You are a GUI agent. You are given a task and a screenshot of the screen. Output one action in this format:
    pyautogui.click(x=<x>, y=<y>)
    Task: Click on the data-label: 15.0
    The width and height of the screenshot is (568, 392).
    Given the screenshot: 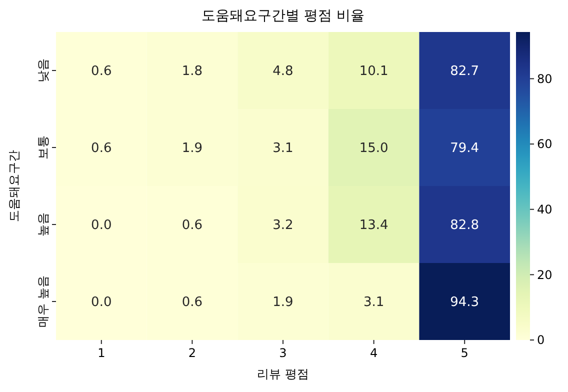 What is the action you would take?
    pyautogui.click(x=373, y=148)
    